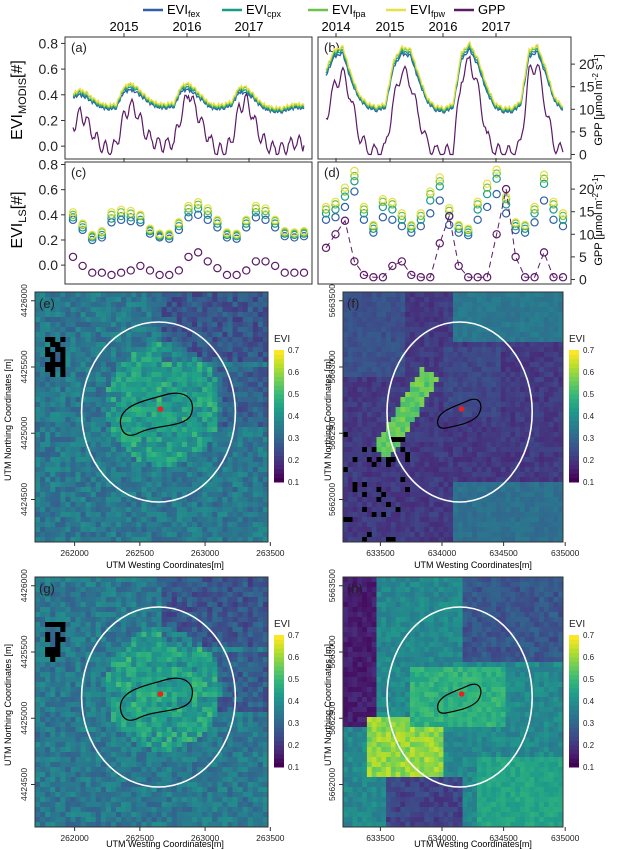  What do you see at coordinates (217, 220) in the screenshot?
I see `data-point-evi-fpw` at bounding box center [217, 220].